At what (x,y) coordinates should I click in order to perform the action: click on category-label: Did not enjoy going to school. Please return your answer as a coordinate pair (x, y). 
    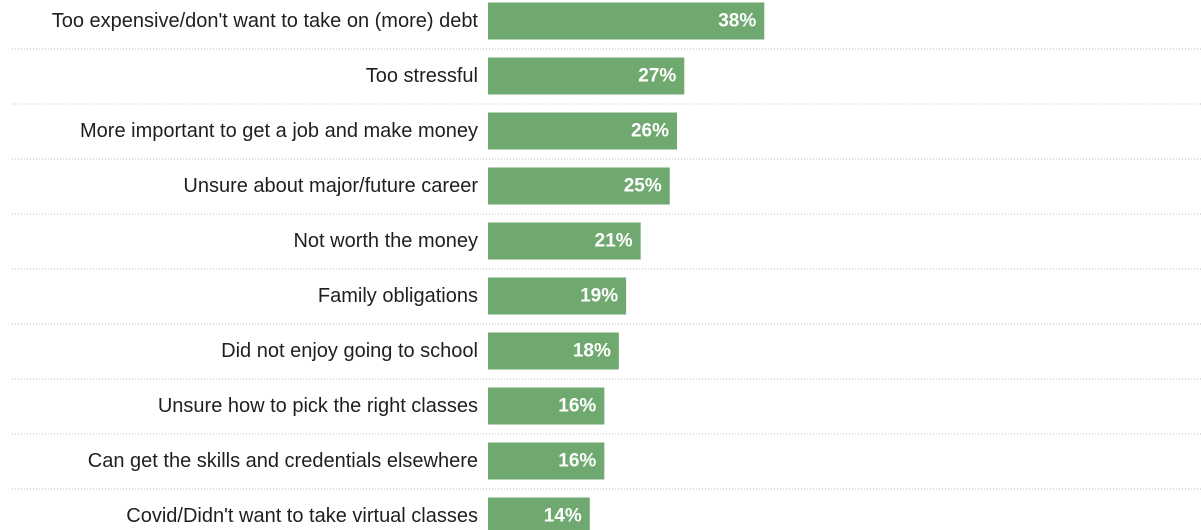
    Looking at the image, I should click on (349, 351).